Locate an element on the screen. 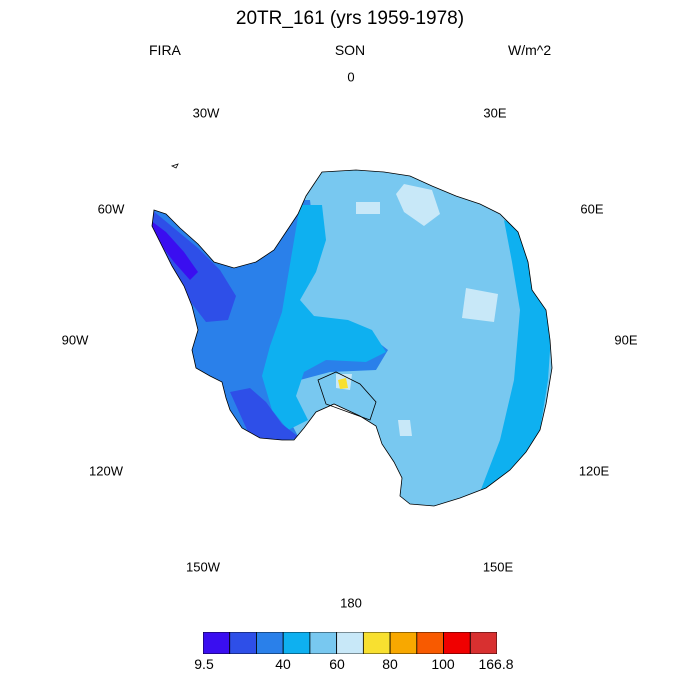  lon-label-150w: 150W is located at coordinates (203, 567).